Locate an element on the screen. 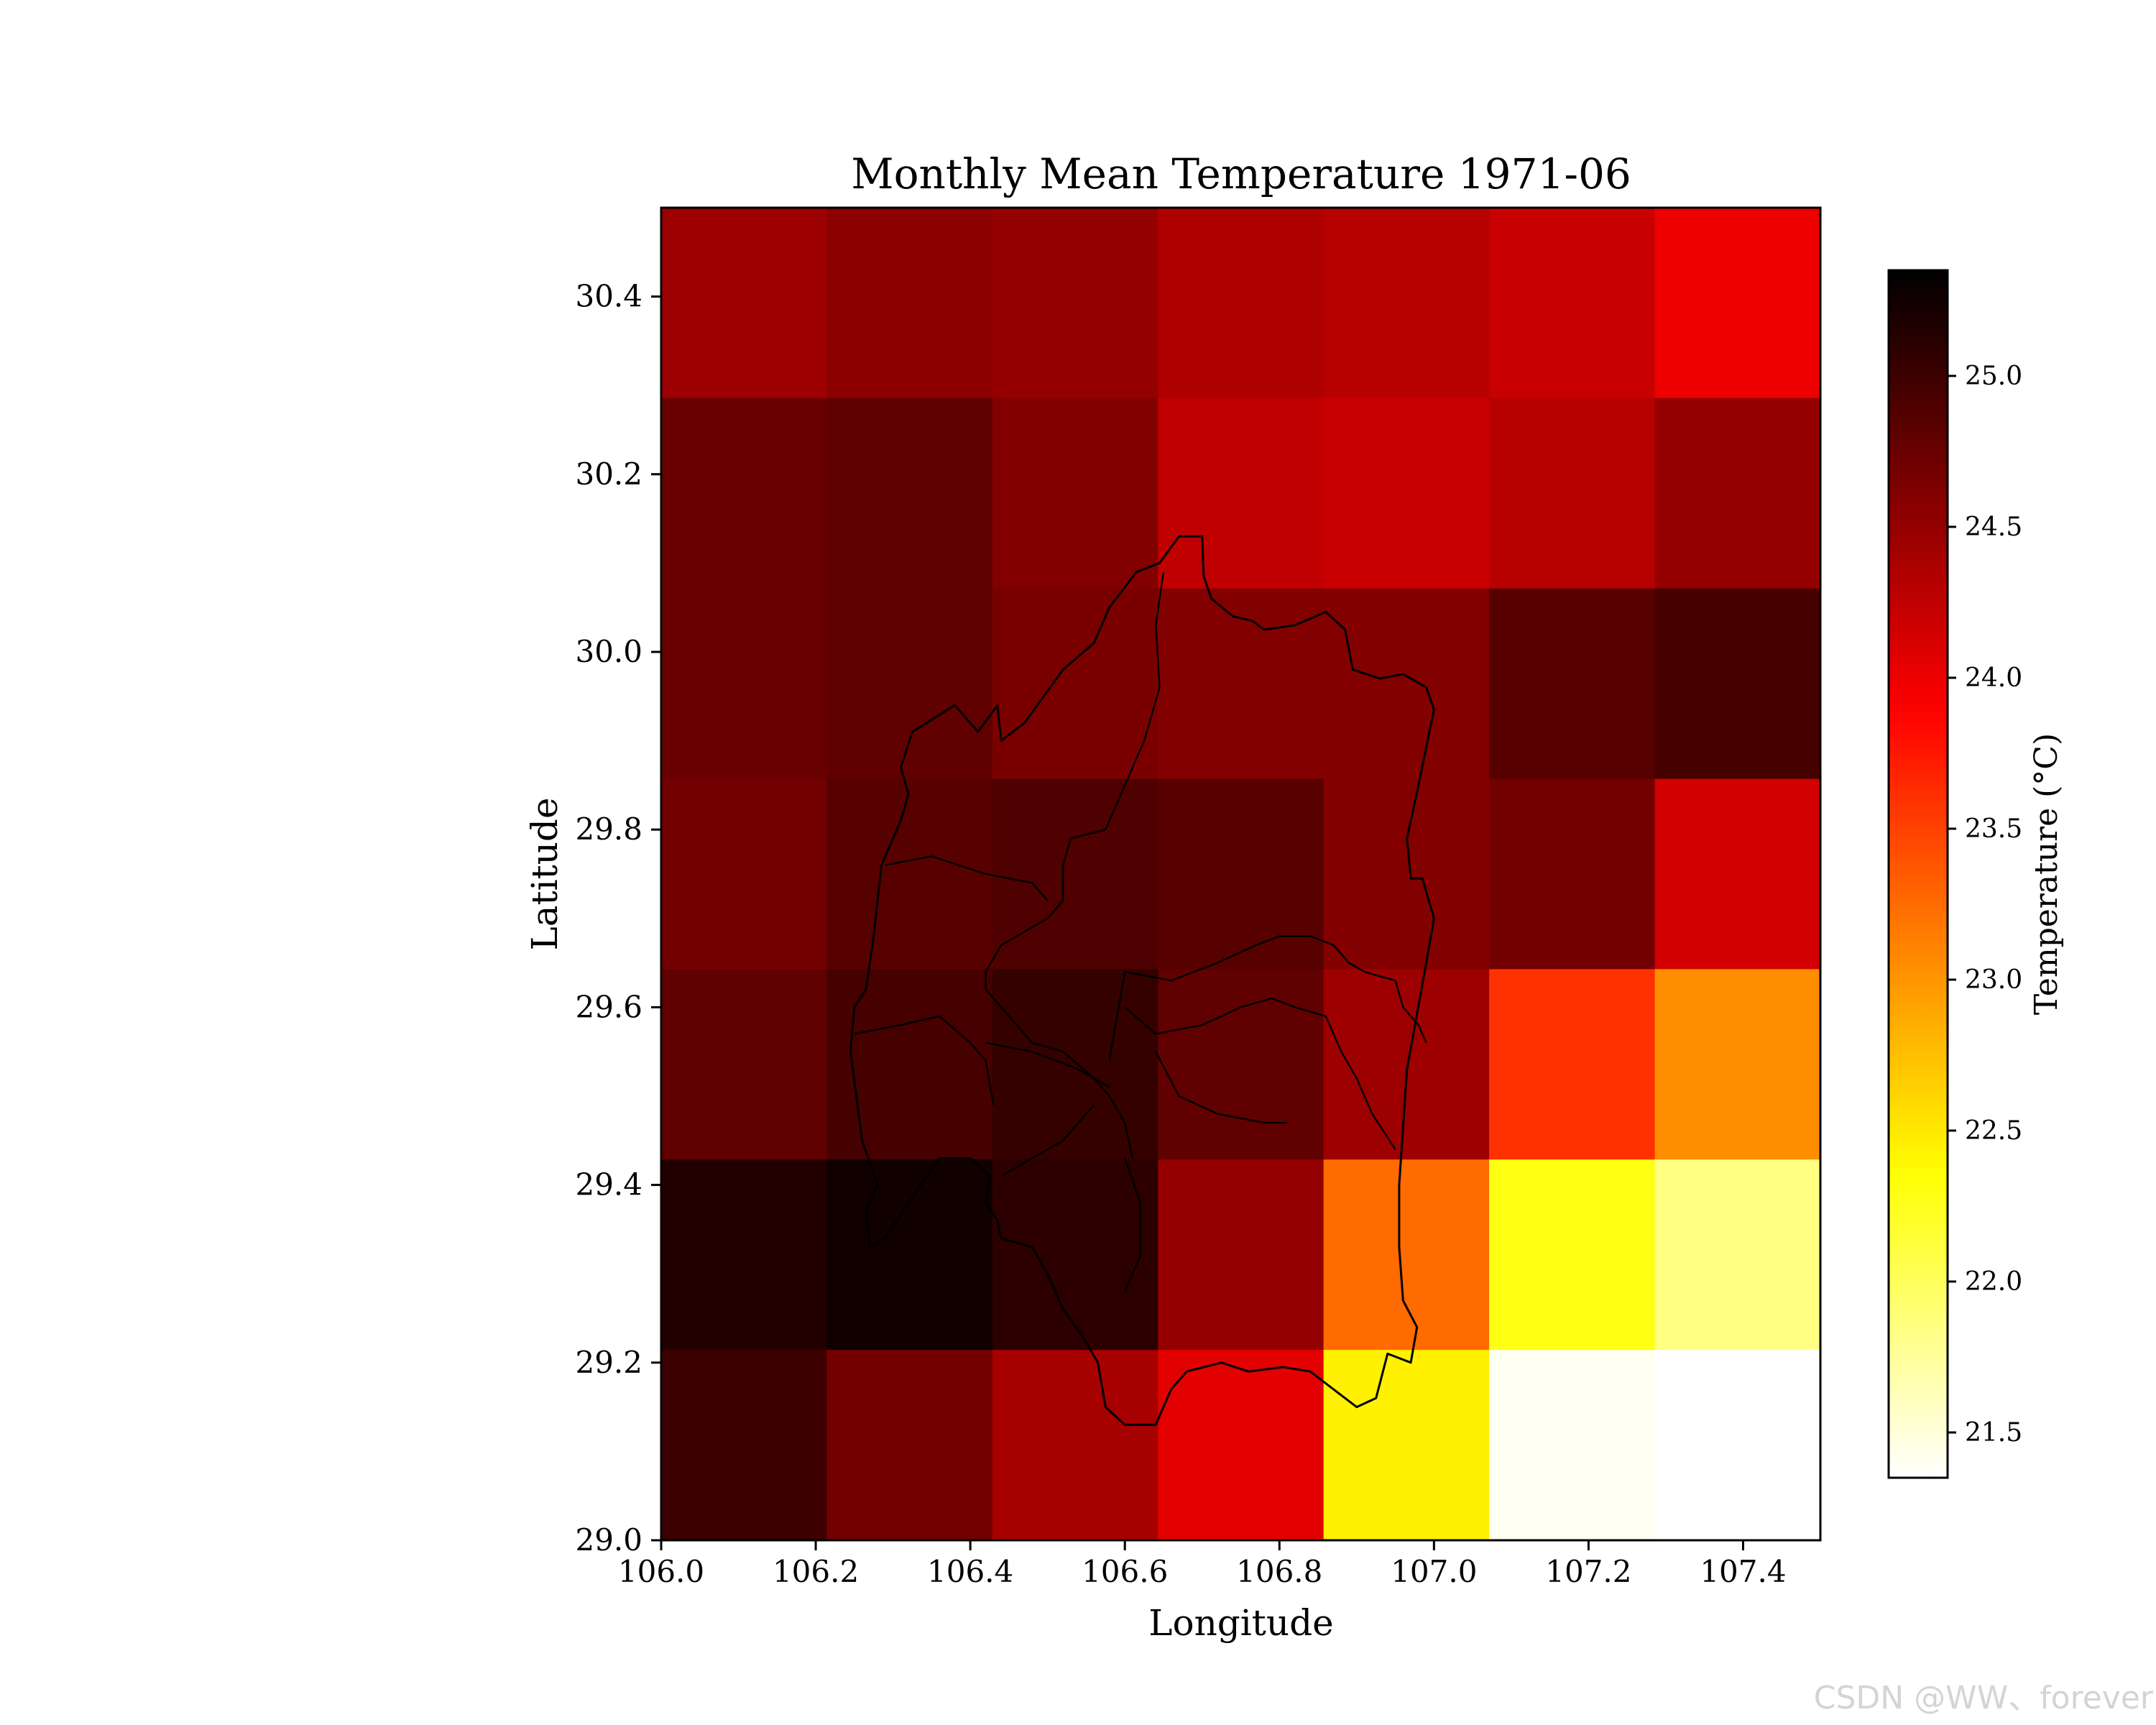 The image size is (2156, 1725). chart-title: Monthly Mean Temperature 1971-06 is located at coordinates (1241, 174).